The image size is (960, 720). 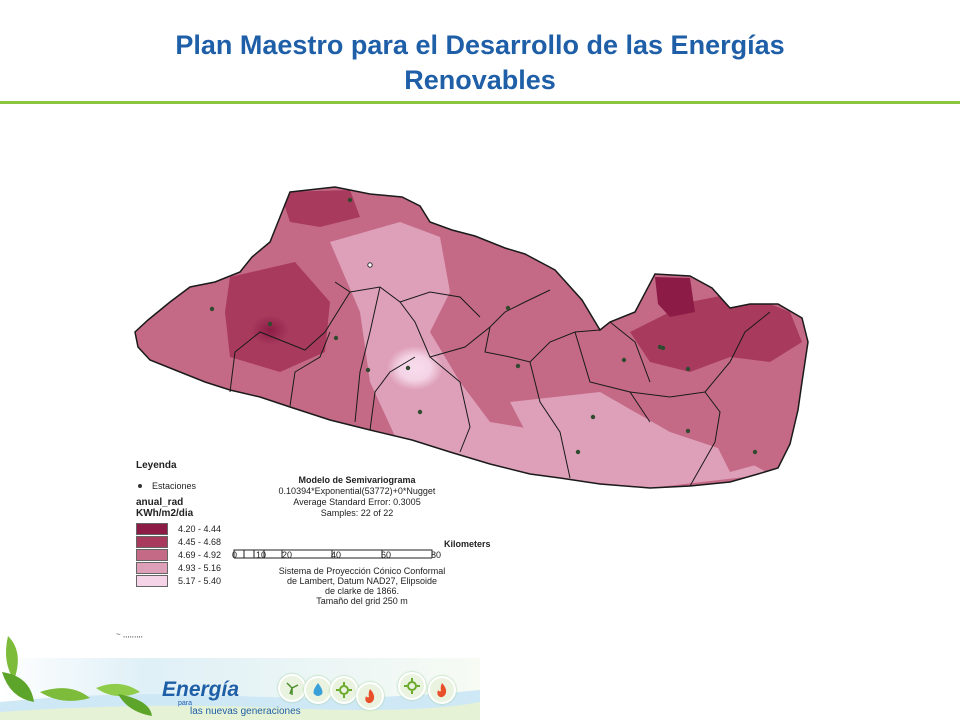 I want to click on model-formula: 0.10394*Exponential(53772)+0*Nugget, so click(x=357, y=491).